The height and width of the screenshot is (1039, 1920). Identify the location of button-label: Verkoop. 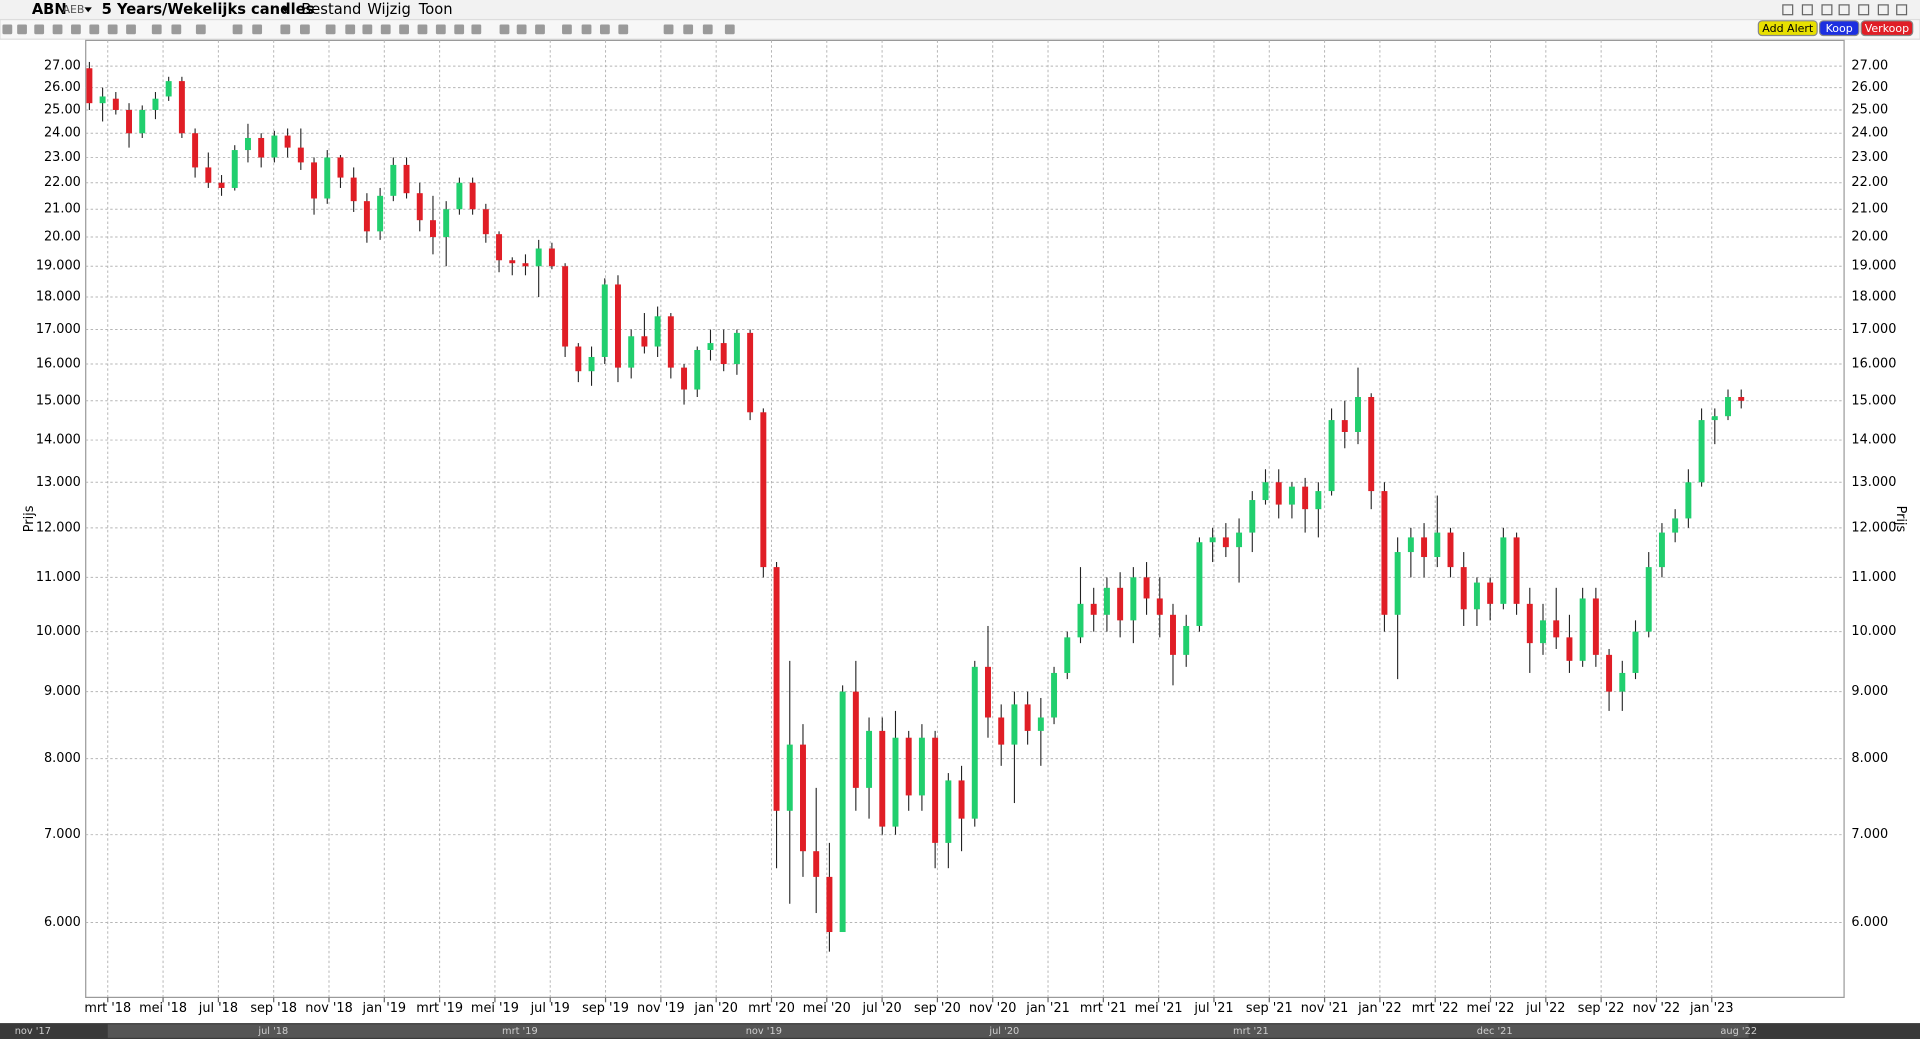
(1887, 28).